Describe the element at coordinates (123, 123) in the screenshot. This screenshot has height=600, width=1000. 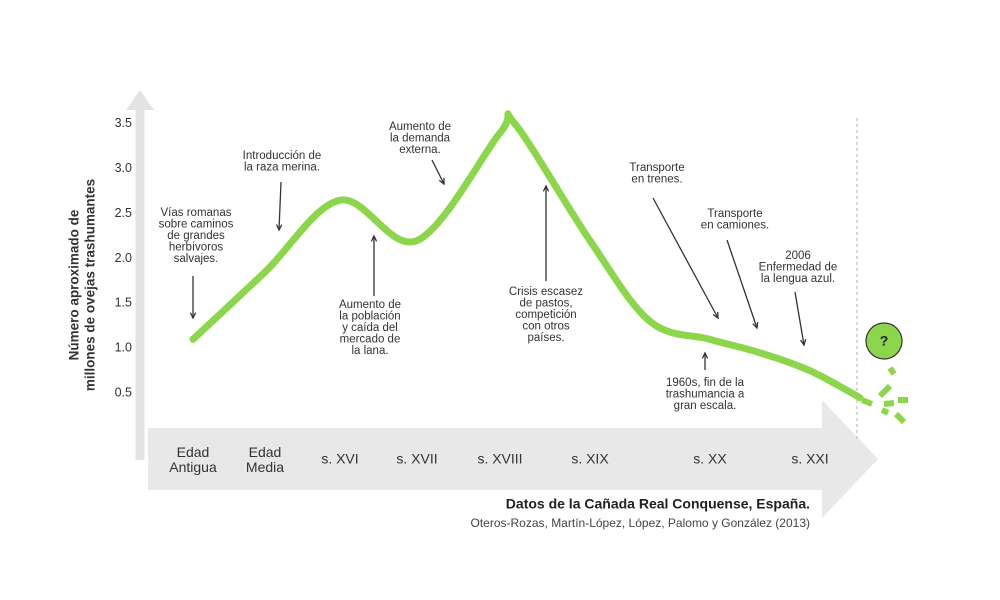
I see `y-tick-label: 3.5` at that location.